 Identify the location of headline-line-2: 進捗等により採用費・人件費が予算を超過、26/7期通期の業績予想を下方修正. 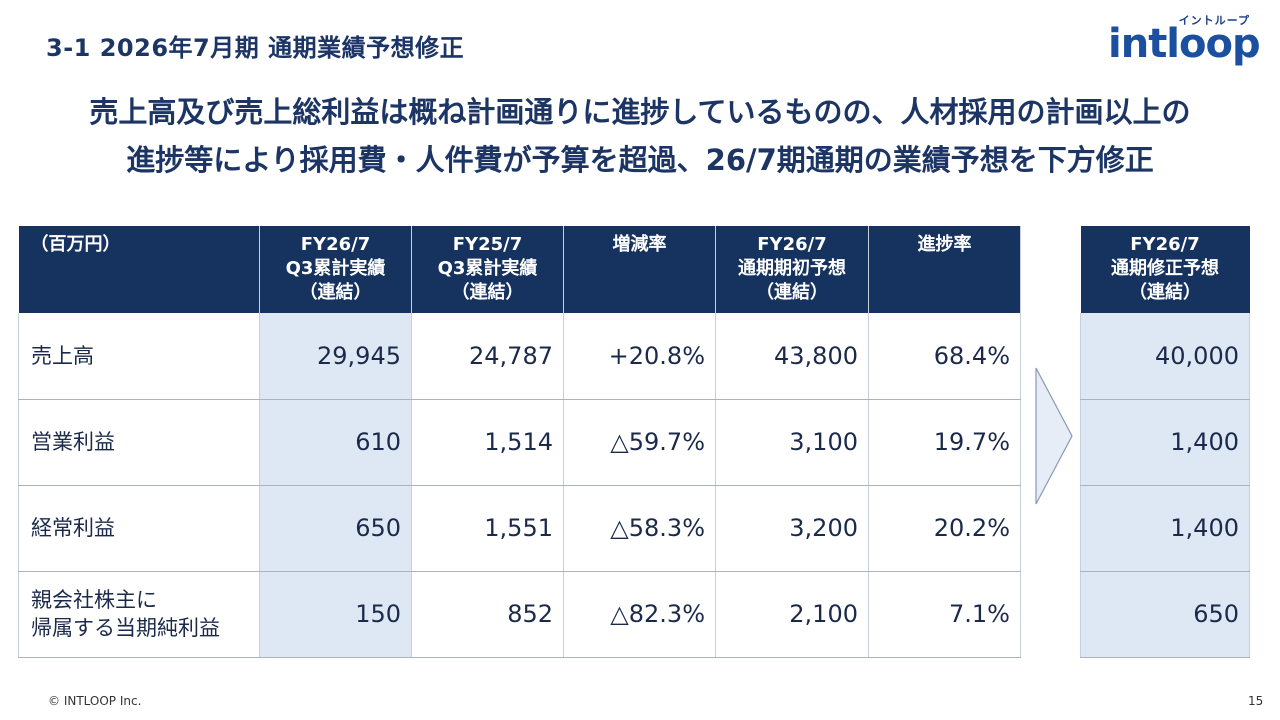
(640, 160).